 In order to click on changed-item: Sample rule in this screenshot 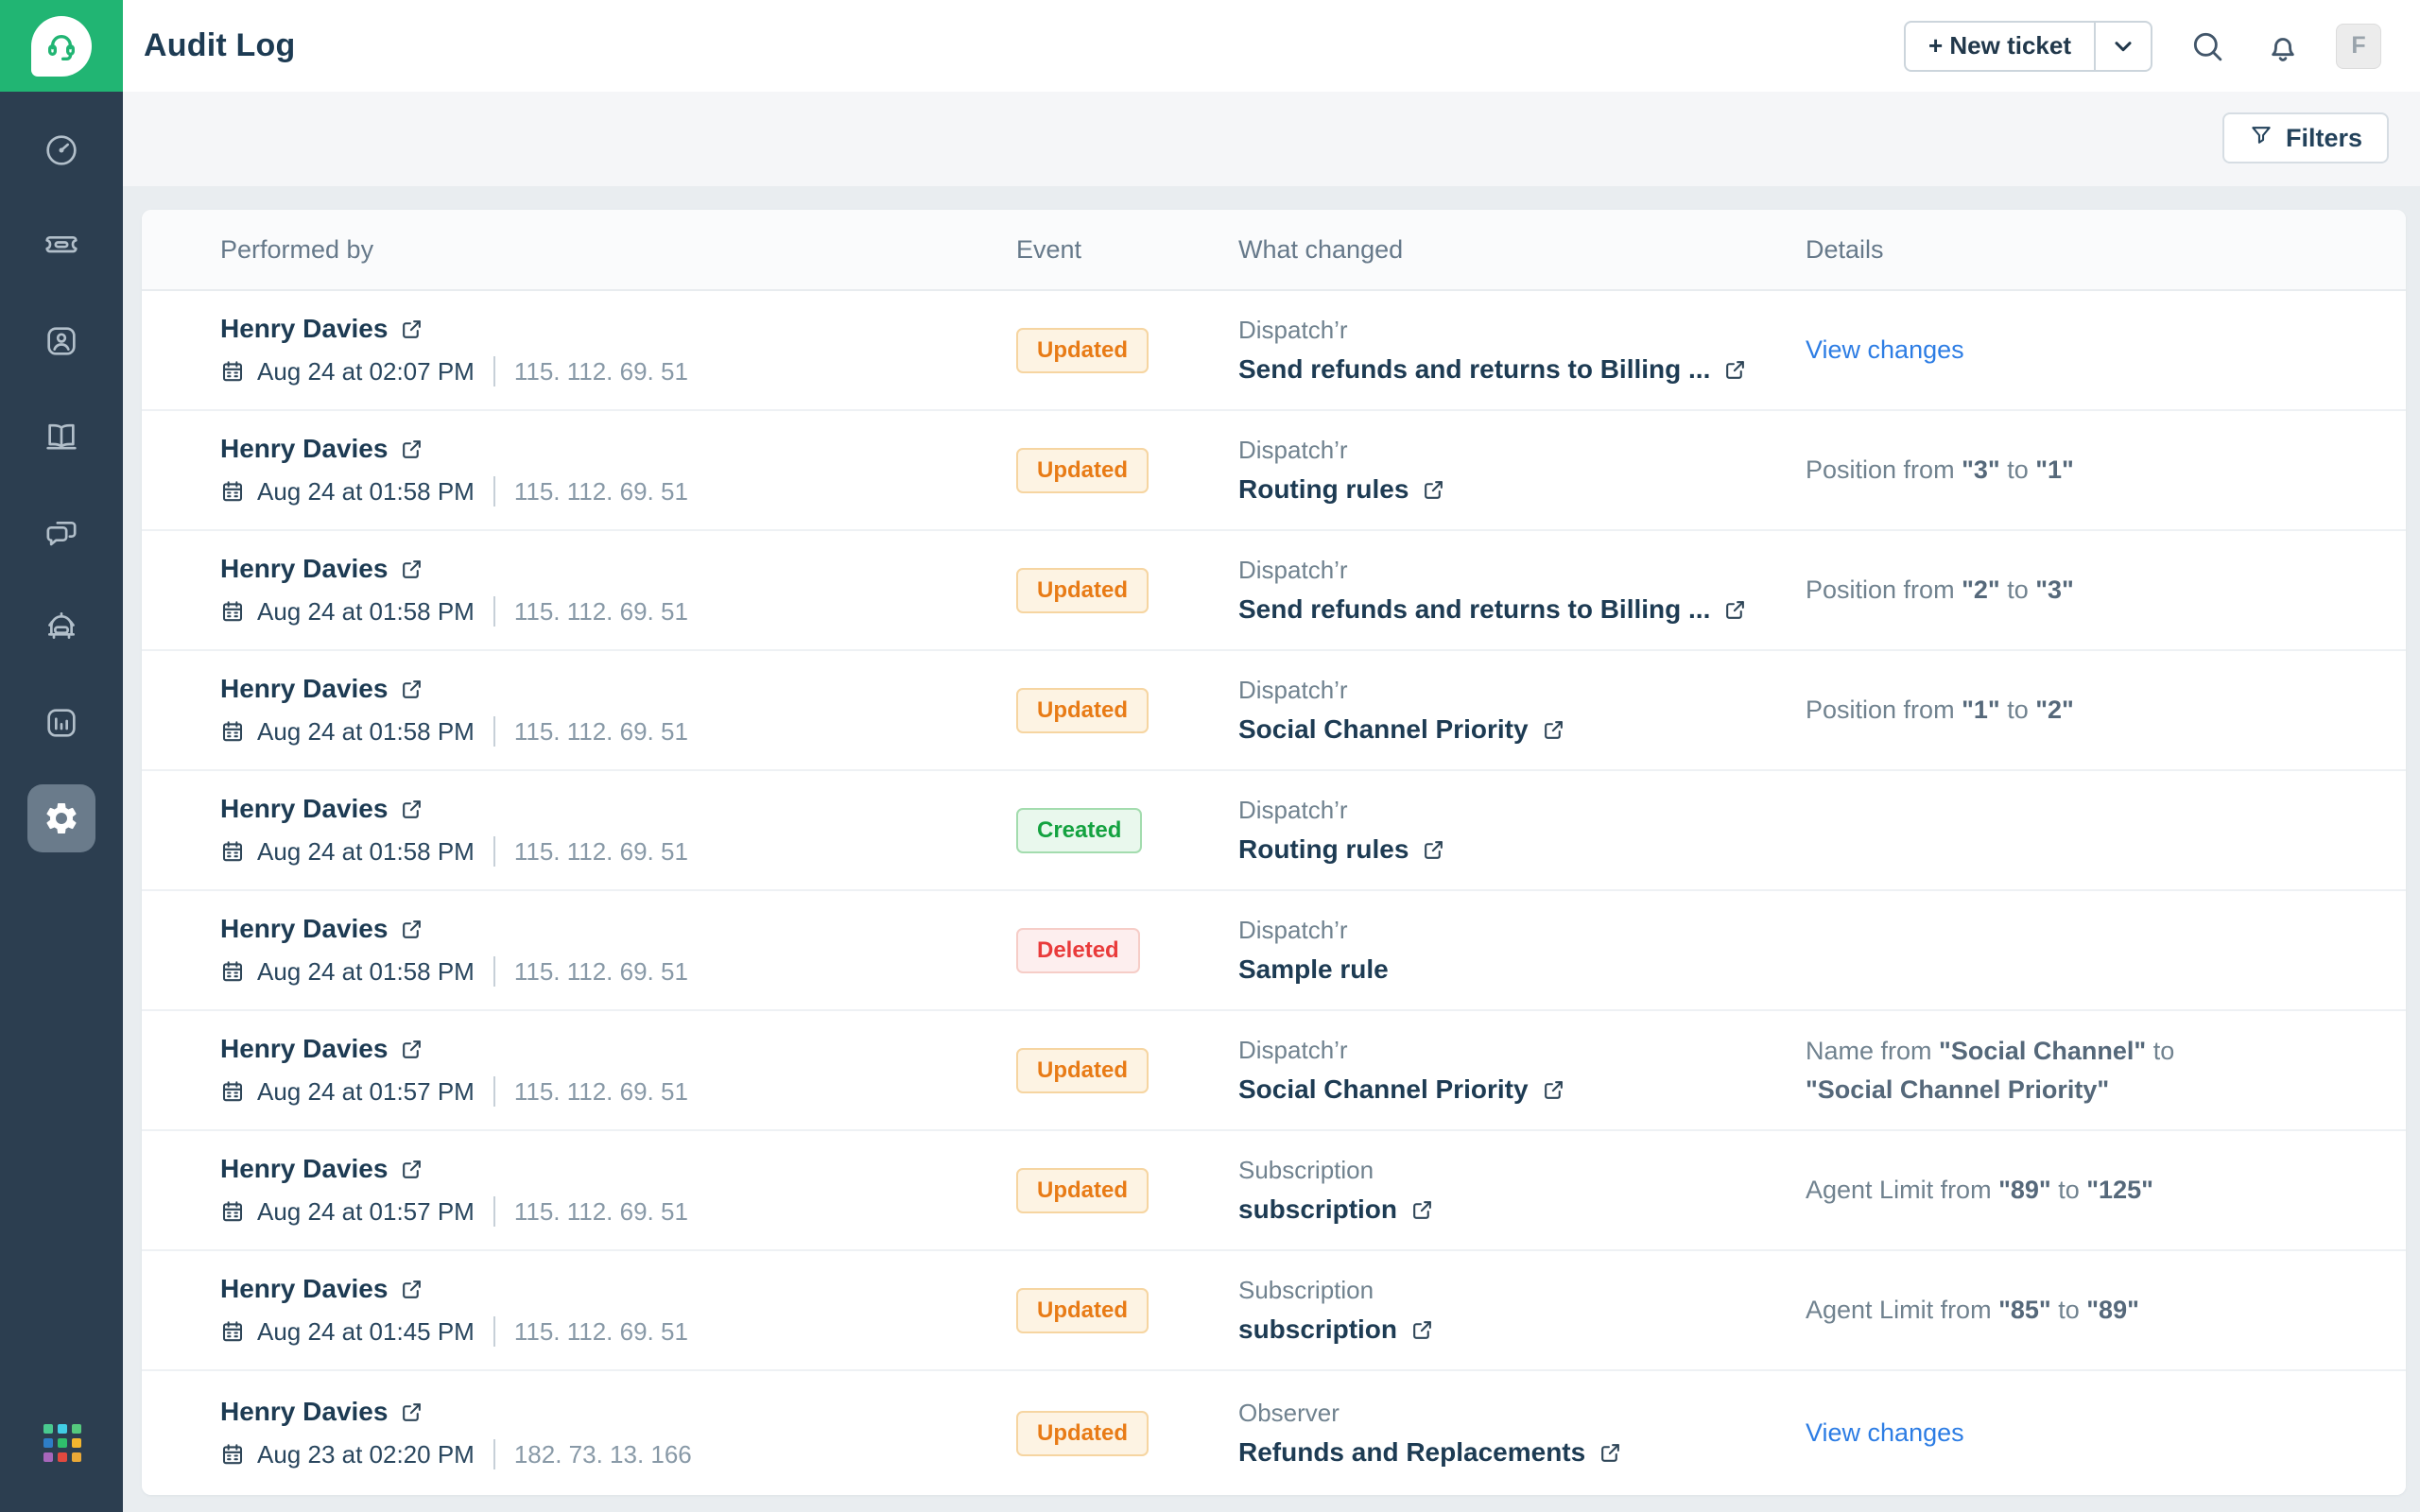, I will do `click(1313, 969)`.